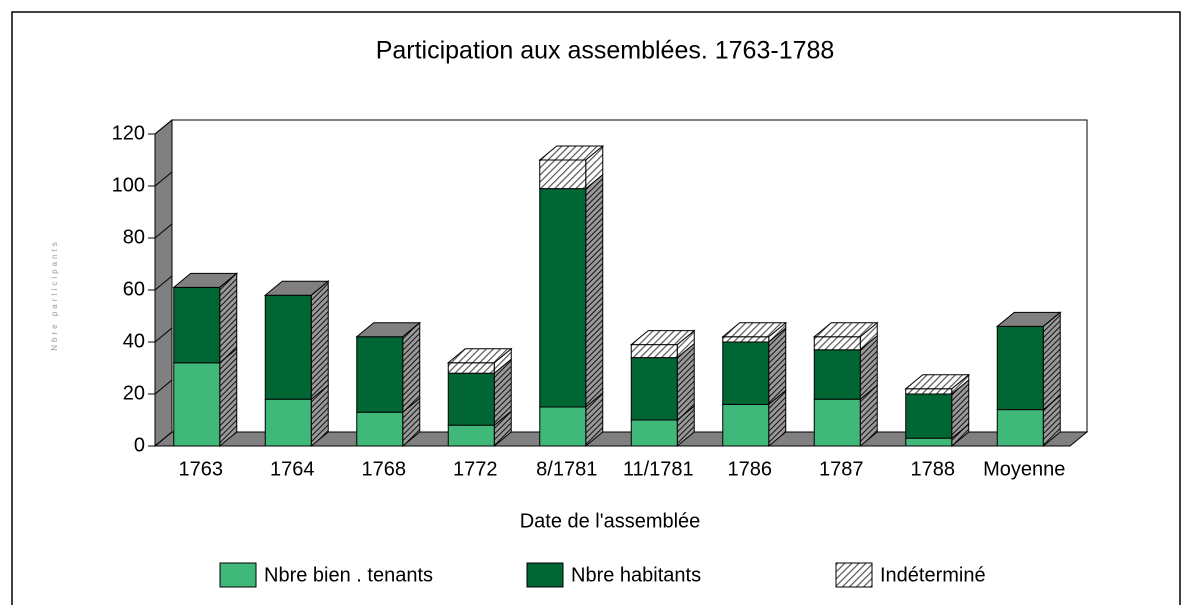 This screenshot has width=1184, height=605. Describe the element at coordinates (605, 51) in the screenshot. I see `chart-title: Participation aux assemblées. 1763-1788` at that location.